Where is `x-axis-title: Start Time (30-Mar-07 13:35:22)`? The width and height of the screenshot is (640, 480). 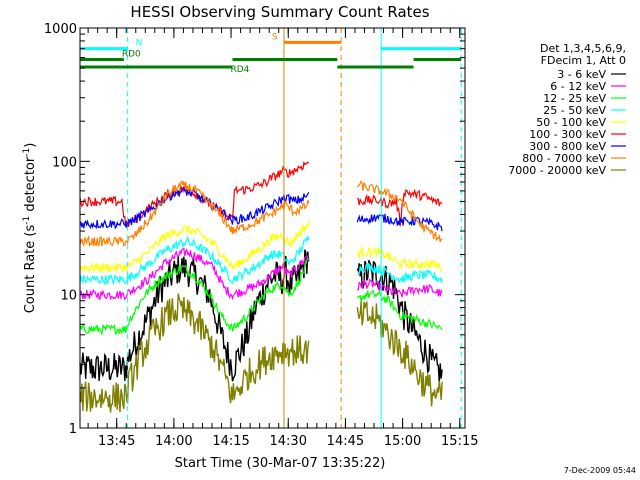 x-axis-title: Start Time (30-Mar-07 13:35:22) is located at coordinates (280, 463).